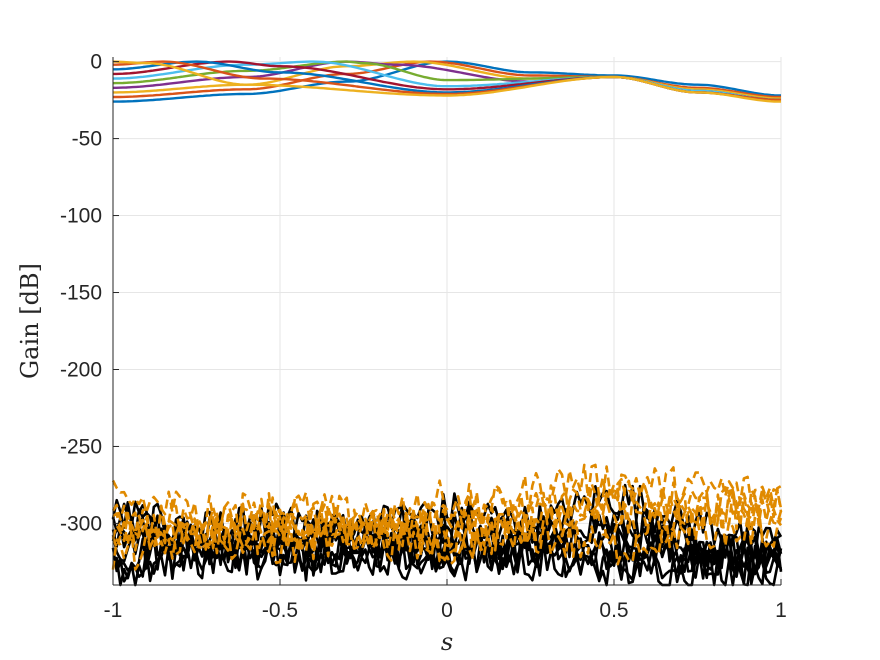 The width and height of the screenshot is (880, 660). Describe the element at coordinates (81, 293) in the screenshot. I see `y-tick-label: -150` at that location.